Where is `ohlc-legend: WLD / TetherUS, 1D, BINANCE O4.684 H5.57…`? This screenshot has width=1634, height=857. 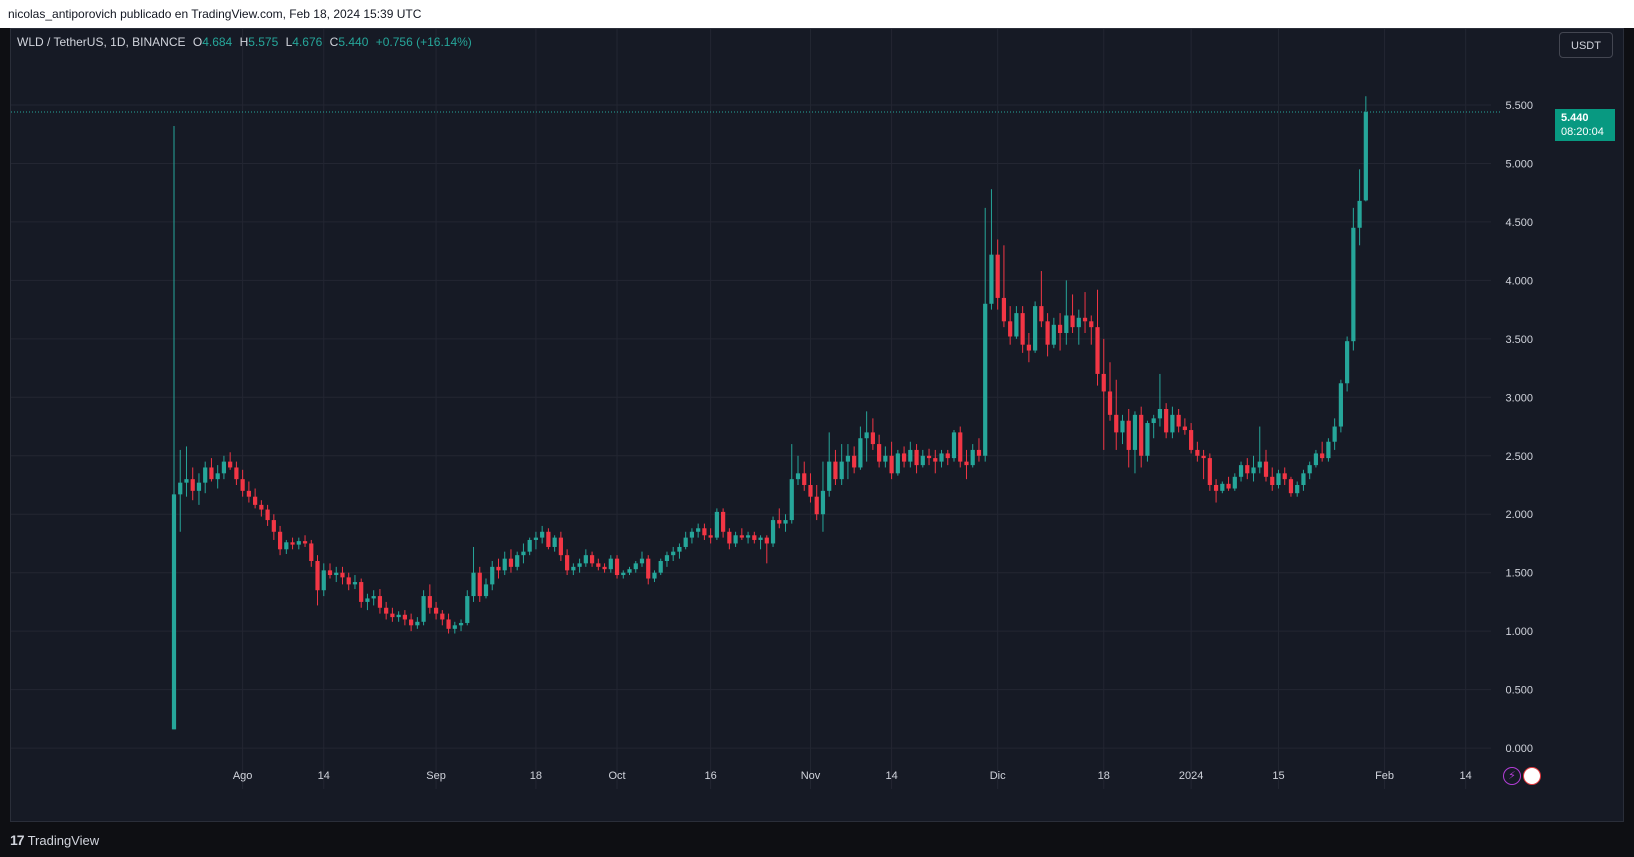
ohlc-legend: WLD / TetherUS, 1D, BINANCE O4.684 H5.57… is located at coordinates (244, 42).